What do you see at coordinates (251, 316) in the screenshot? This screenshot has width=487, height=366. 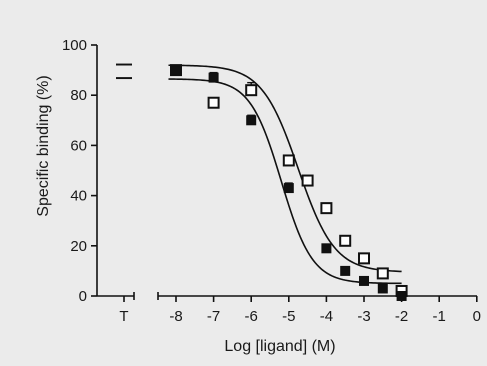 I see `x-tick-label: -6` at bounding box center [251, 316].